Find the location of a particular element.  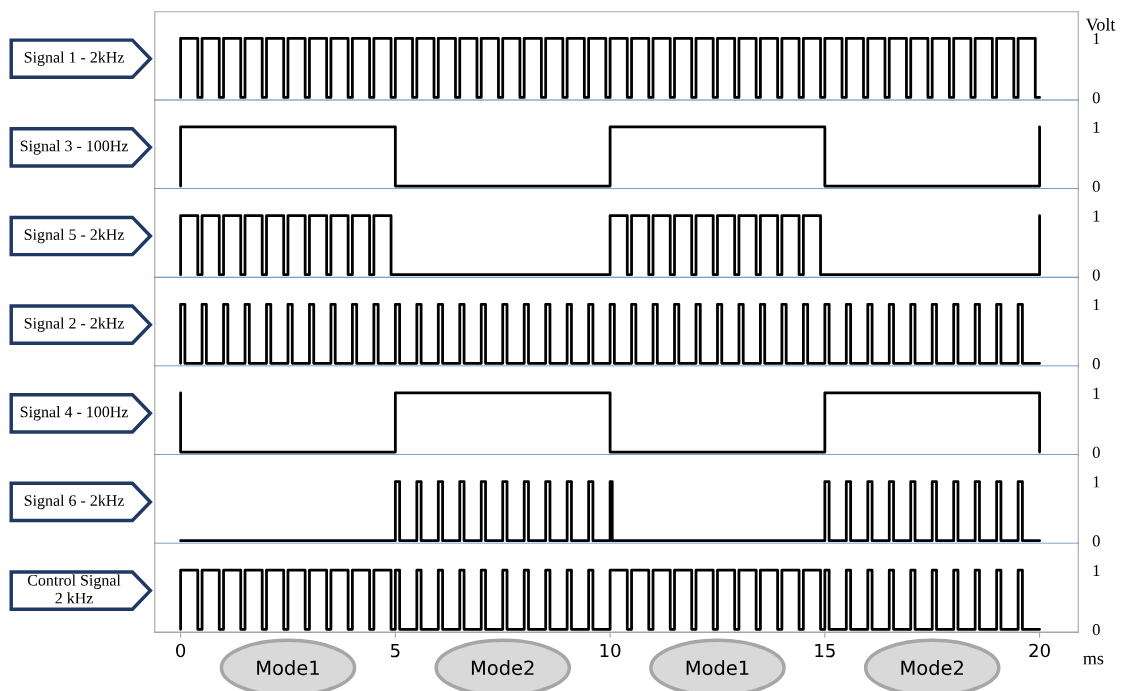

text: Signal 2 - 2kHz is located at coordinates (74, 324).